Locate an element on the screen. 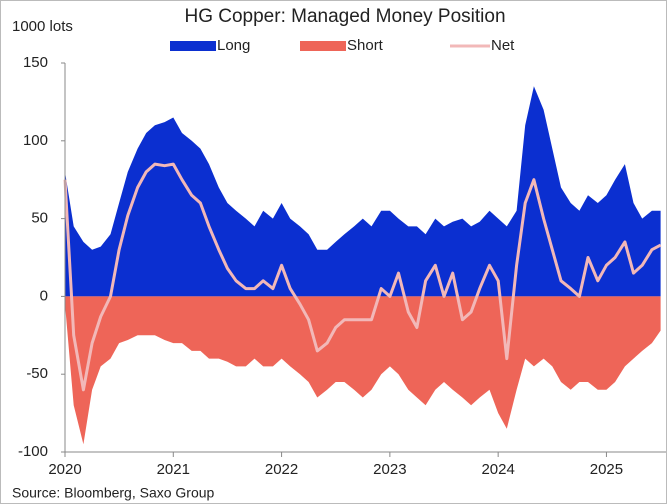  x-tick-label: 2023 is located at coordinates (389, 469).